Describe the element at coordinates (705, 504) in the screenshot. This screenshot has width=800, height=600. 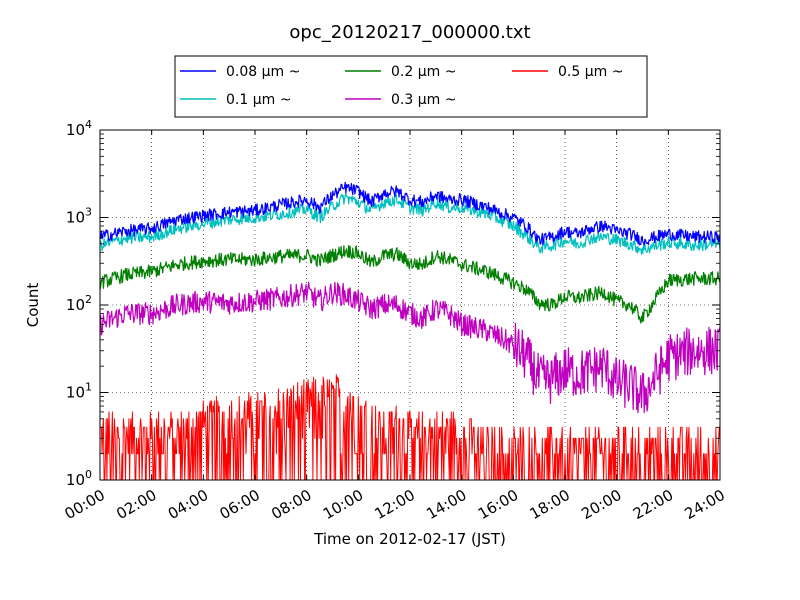
I see `x-tick-label: 24:00` at that location.